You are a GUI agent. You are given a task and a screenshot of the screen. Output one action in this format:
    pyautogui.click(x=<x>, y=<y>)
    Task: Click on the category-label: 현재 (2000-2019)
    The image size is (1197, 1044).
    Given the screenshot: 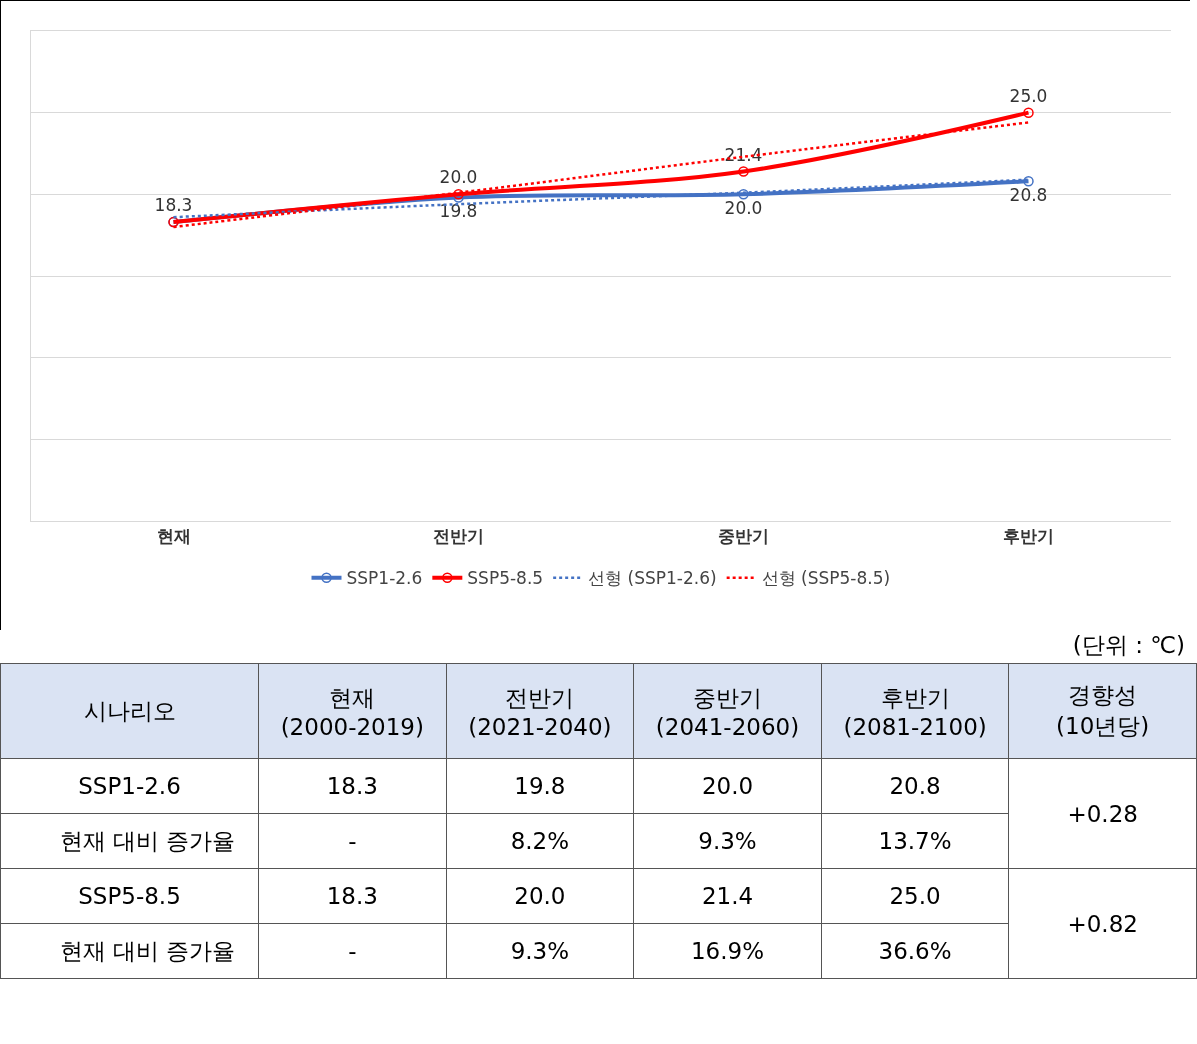 What is the action you would take?
    pyautogui.click(x=352, y=711)
    